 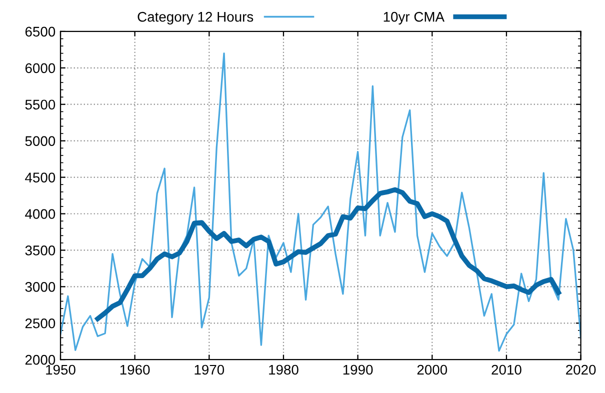 What do you see at coordinates (507, 369) in the screenshot?
I see `x-tick-label: 2010` at bounding box center [507, 369].